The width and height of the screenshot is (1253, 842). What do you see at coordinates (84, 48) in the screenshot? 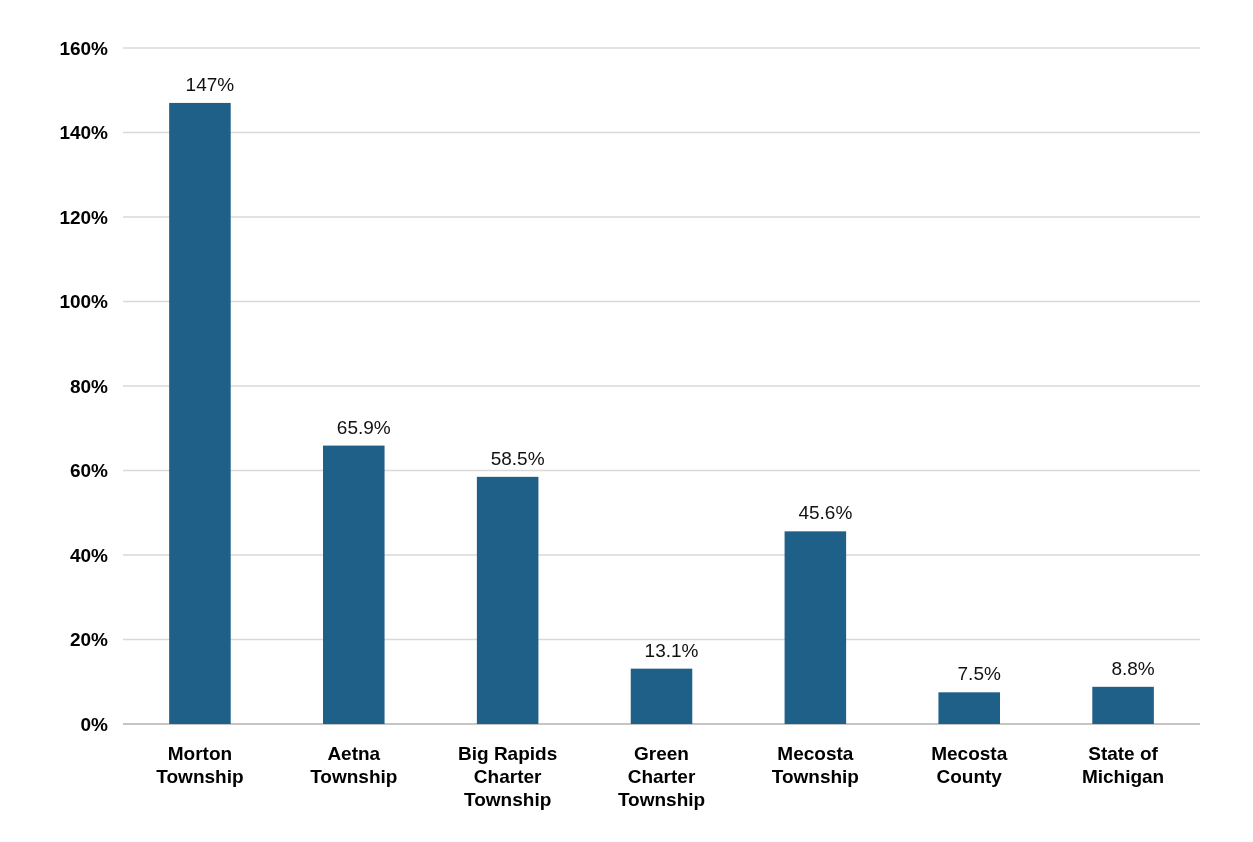
I see `y-tick-label: 160%` at bounding box center [84, 48].